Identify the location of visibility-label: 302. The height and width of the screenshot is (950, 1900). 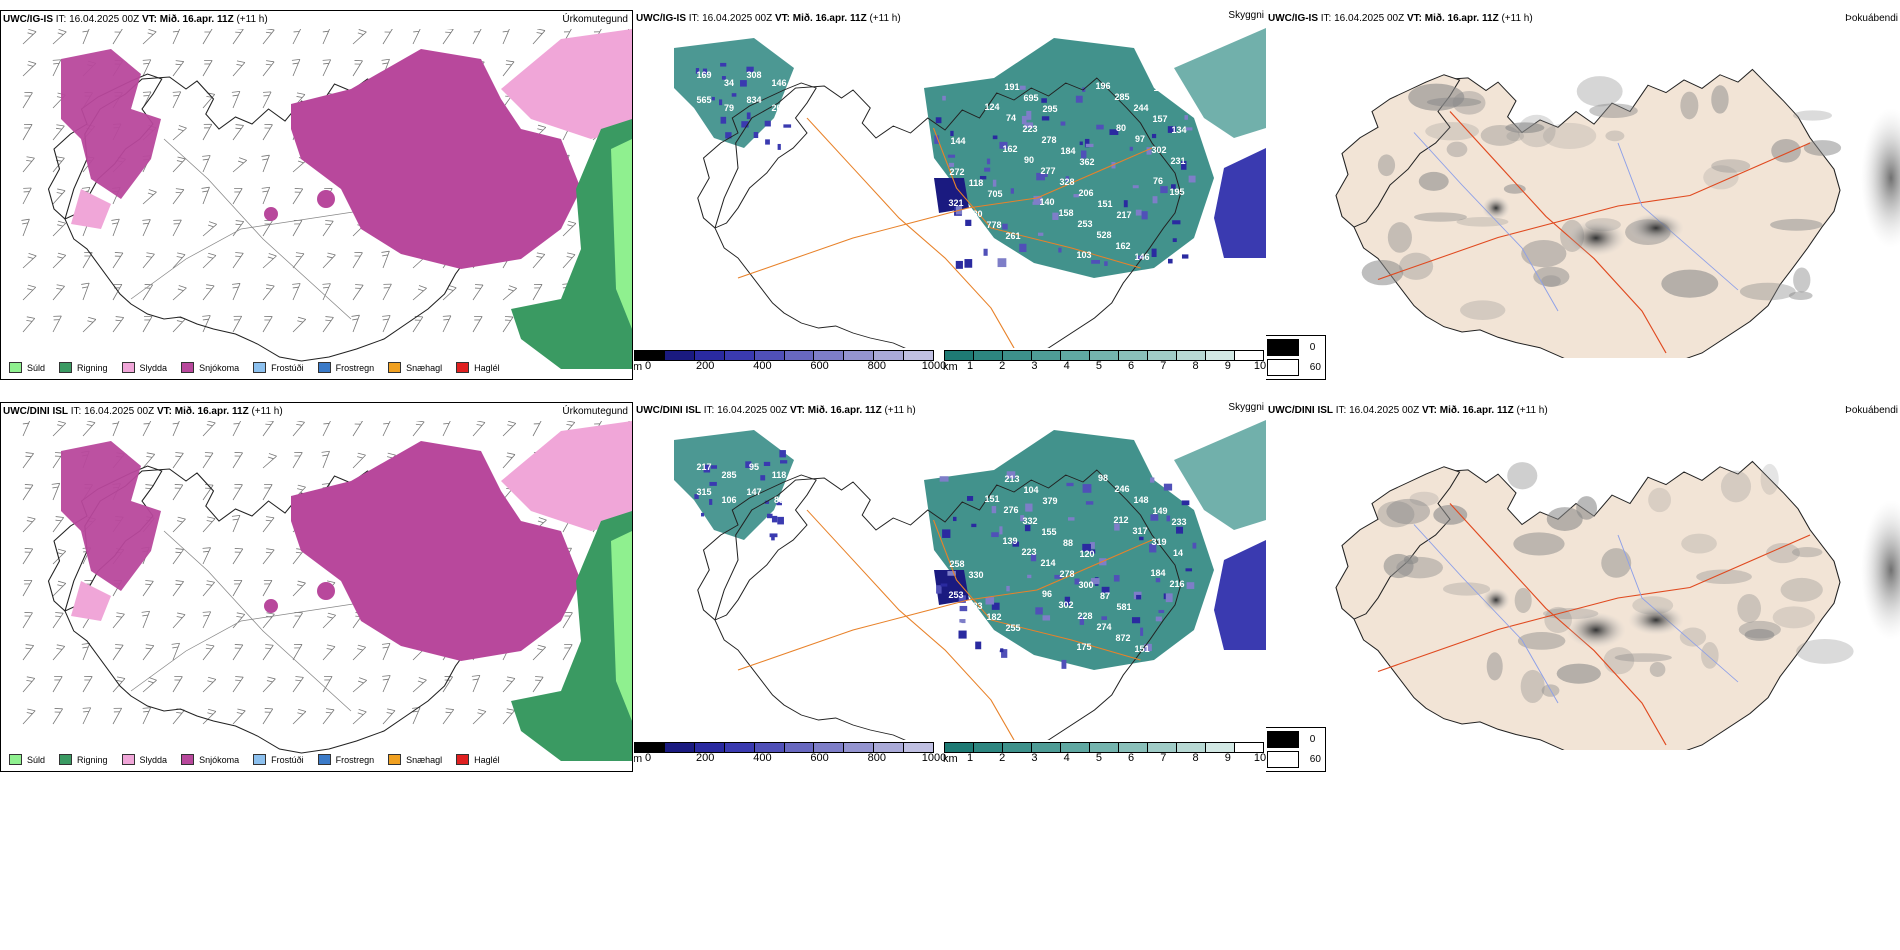
(1065, 605).